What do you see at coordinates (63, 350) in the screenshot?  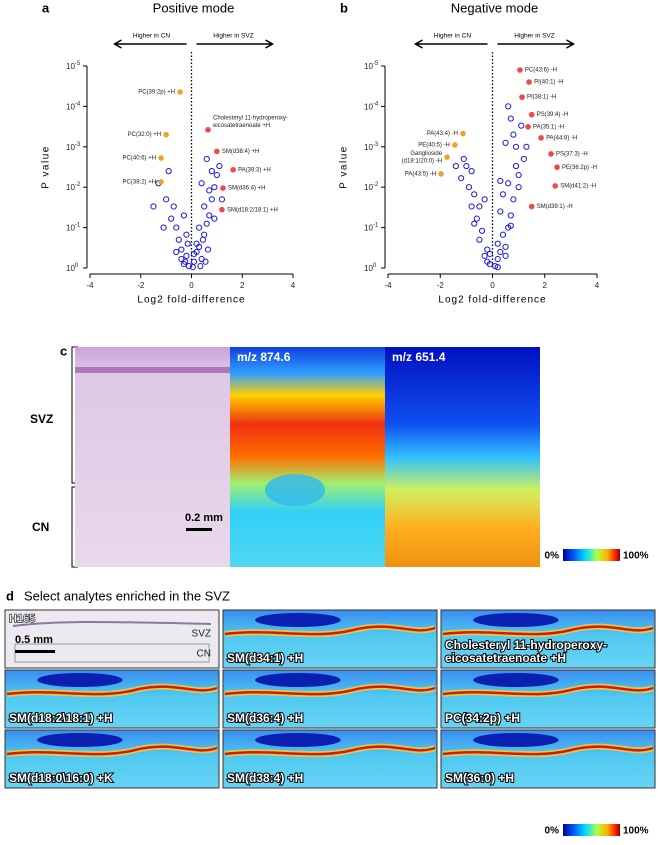 I see `panel-letter: c` at bounding box center [63, 350].